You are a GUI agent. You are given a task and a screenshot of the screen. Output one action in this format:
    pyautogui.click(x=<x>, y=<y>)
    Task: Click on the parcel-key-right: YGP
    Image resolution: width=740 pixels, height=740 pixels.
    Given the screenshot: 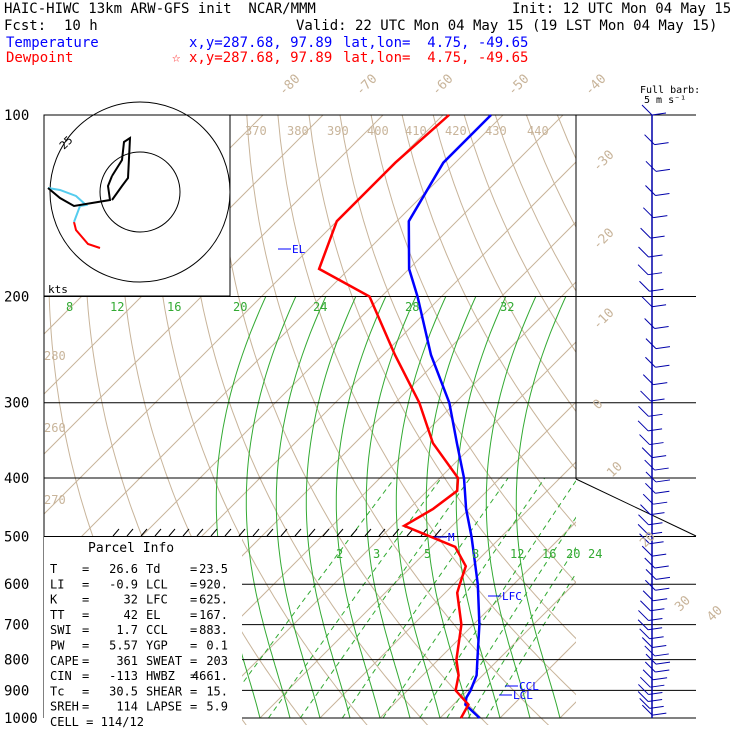 What is the action you would take?
    pyautogui.click(x=157, y=646)
    